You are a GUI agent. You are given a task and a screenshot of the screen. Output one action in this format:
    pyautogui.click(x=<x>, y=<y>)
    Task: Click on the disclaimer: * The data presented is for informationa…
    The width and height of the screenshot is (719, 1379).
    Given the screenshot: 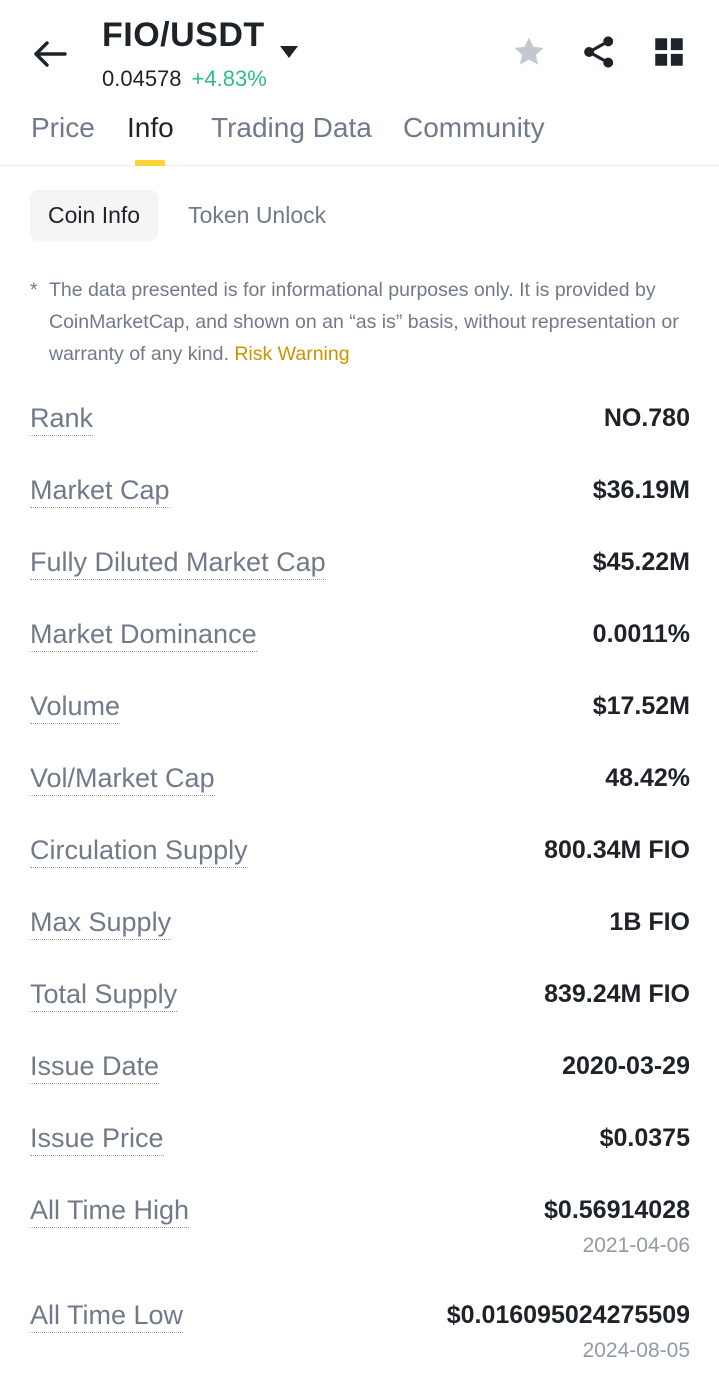 What is the action you would take?
    pyautogui.click(x=360, y=322)
    